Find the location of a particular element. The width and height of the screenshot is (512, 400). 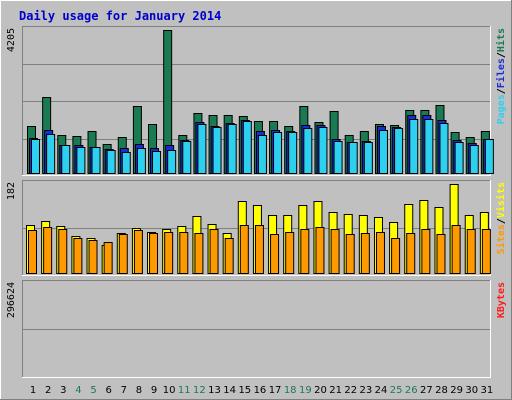

x-label-day-1: 1 is located at coordinates (33, 390).